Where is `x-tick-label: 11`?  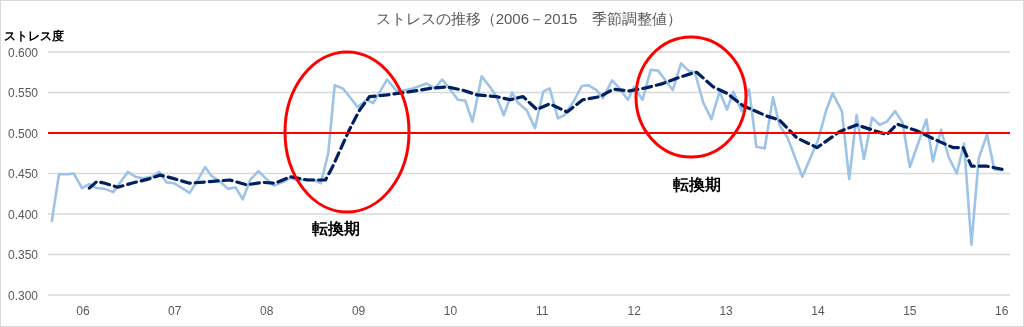 x-tick-label: 11 is located at coordinates (542, 311).